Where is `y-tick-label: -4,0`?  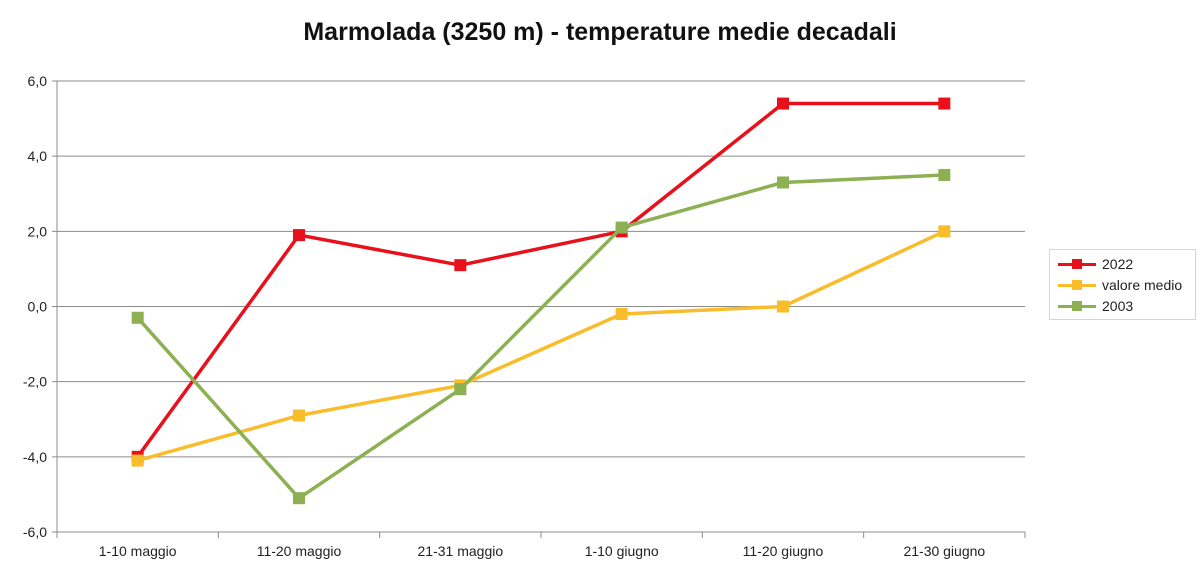
y-tick-label: -4,0 is located at coordinates (35, 457).